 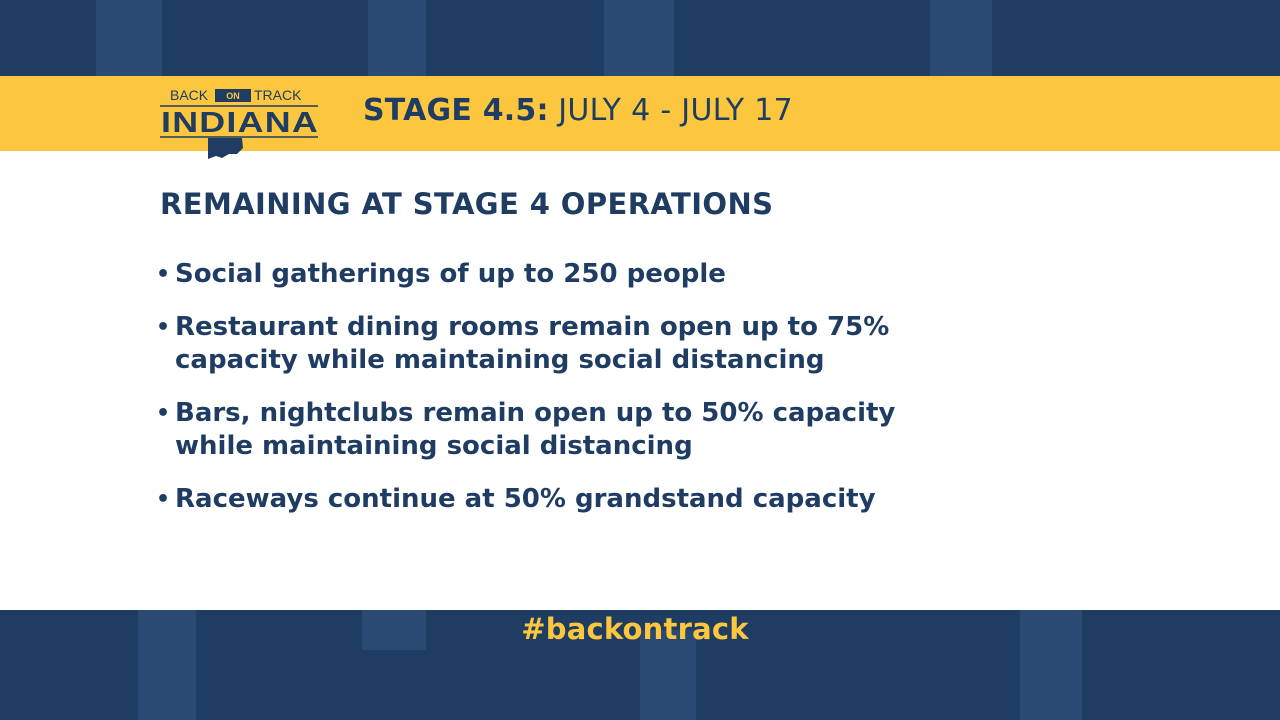 I want to click on back-on-track-indiana-logo: BACK ON TRACK INDIANA, so click(x=241, y=122).